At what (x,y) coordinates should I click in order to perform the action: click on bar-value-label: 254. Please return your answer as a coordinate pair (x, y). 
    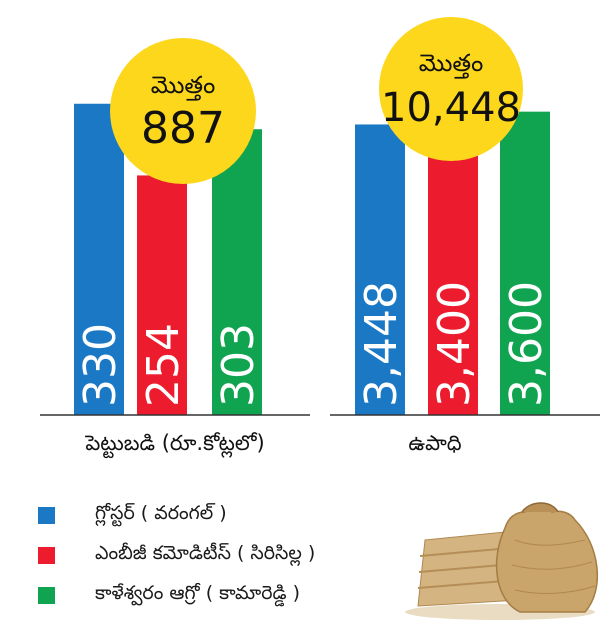
    Looking at the image, I should click on (163, 365).